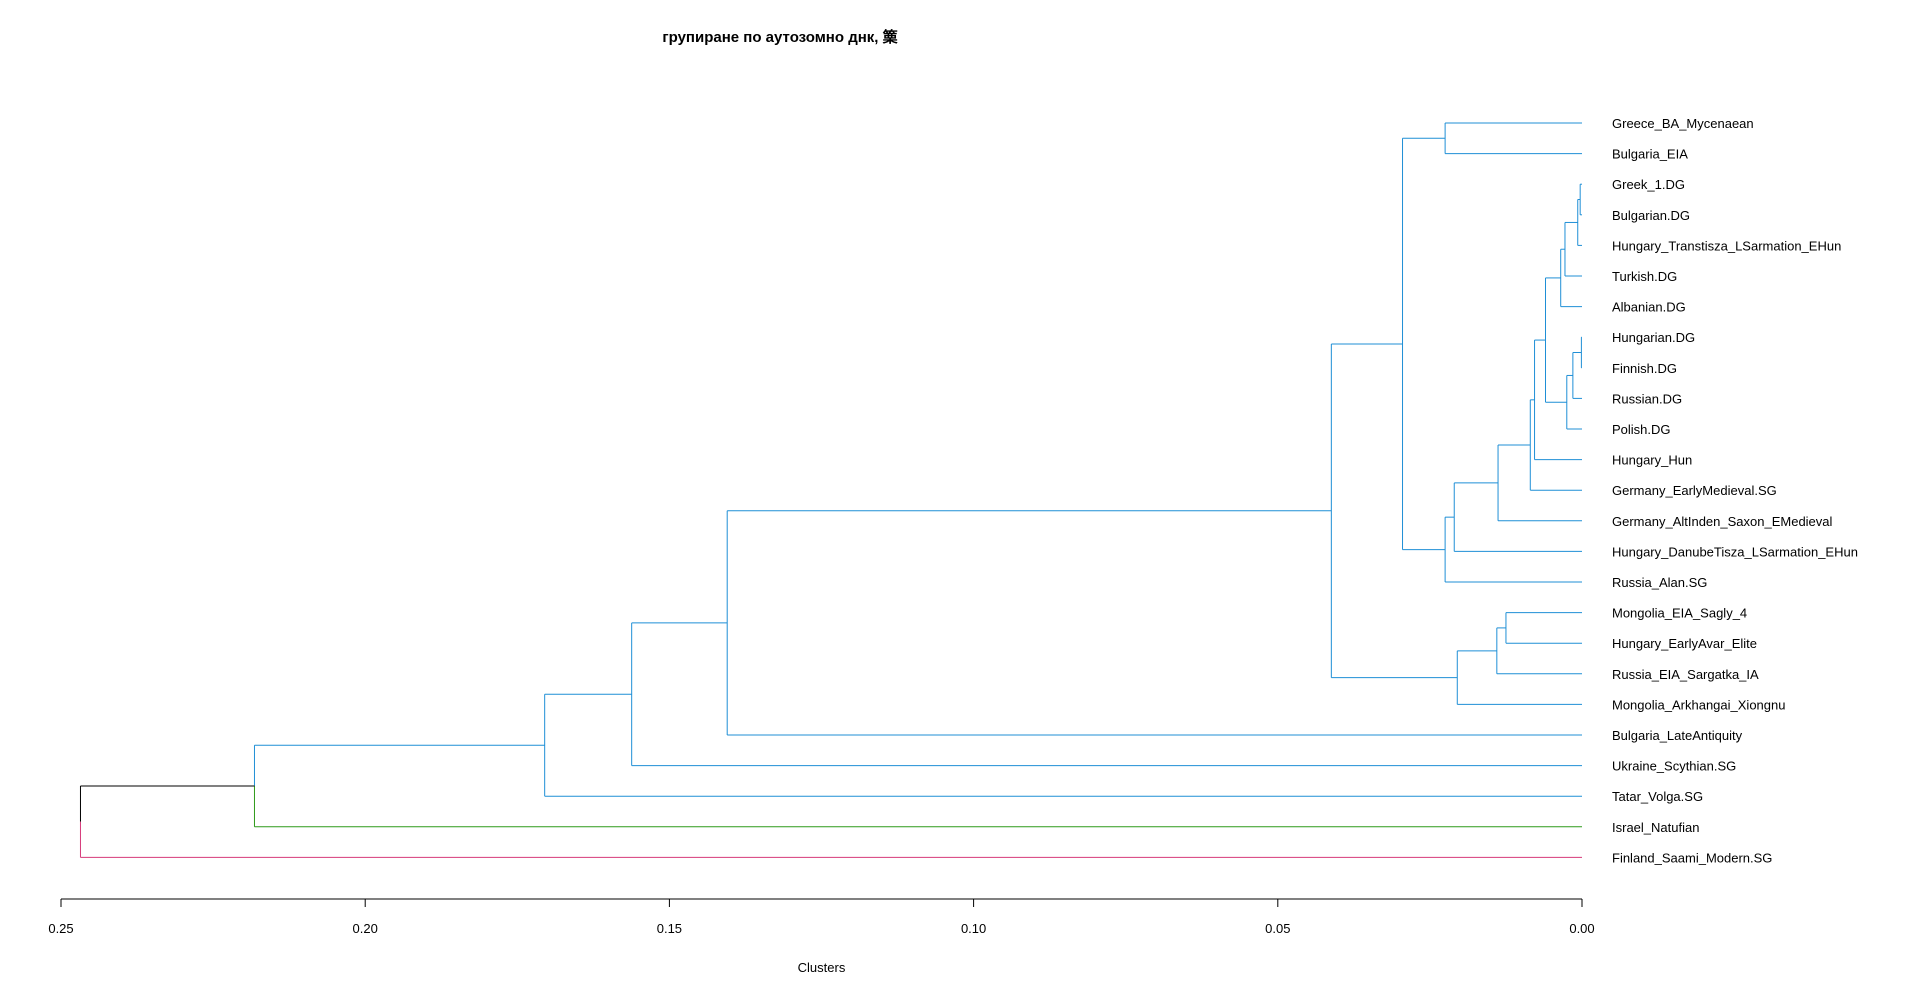 This screenshot has width=1920, height=991. What do you see at coordinates (1674, 766) in the screenshot?
I see `leaf-label: Ukraine_Scythian.SG` at bounding box center [1674, 766].